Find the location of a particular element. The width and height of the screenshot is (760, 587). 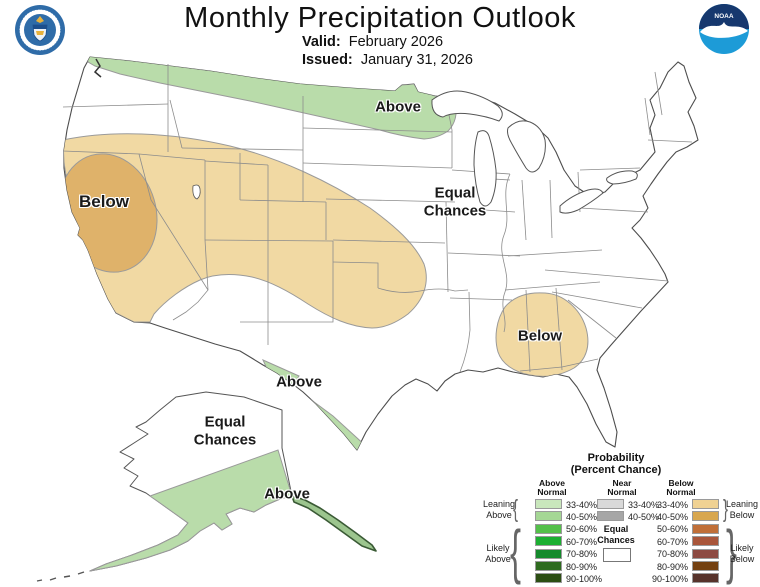

label-alaska-equal-line2: Chances is located at coordinates (225, 440).